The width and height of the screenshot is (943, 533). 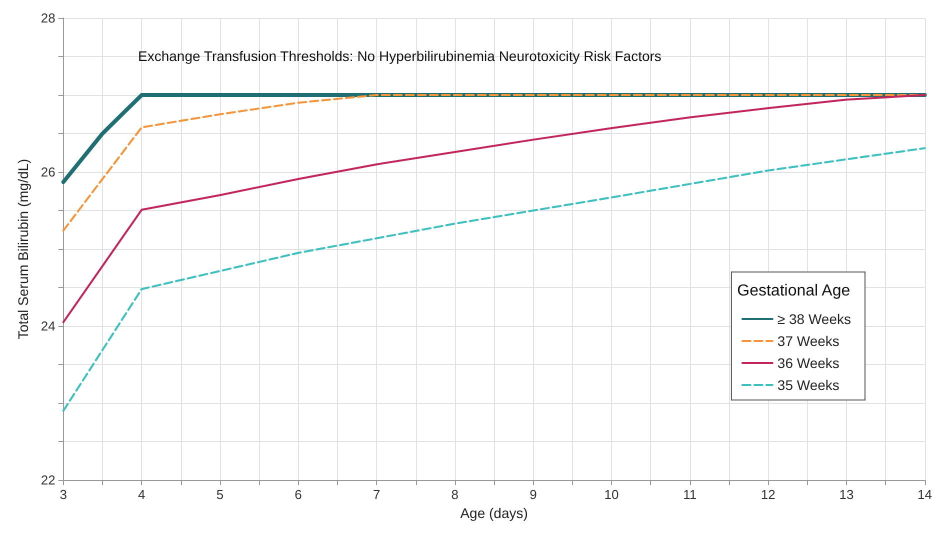 What do you see at coordinates (846, 494) in the screenshot?
I see `x-tick-label: 13` at bounding box center [846, 494].